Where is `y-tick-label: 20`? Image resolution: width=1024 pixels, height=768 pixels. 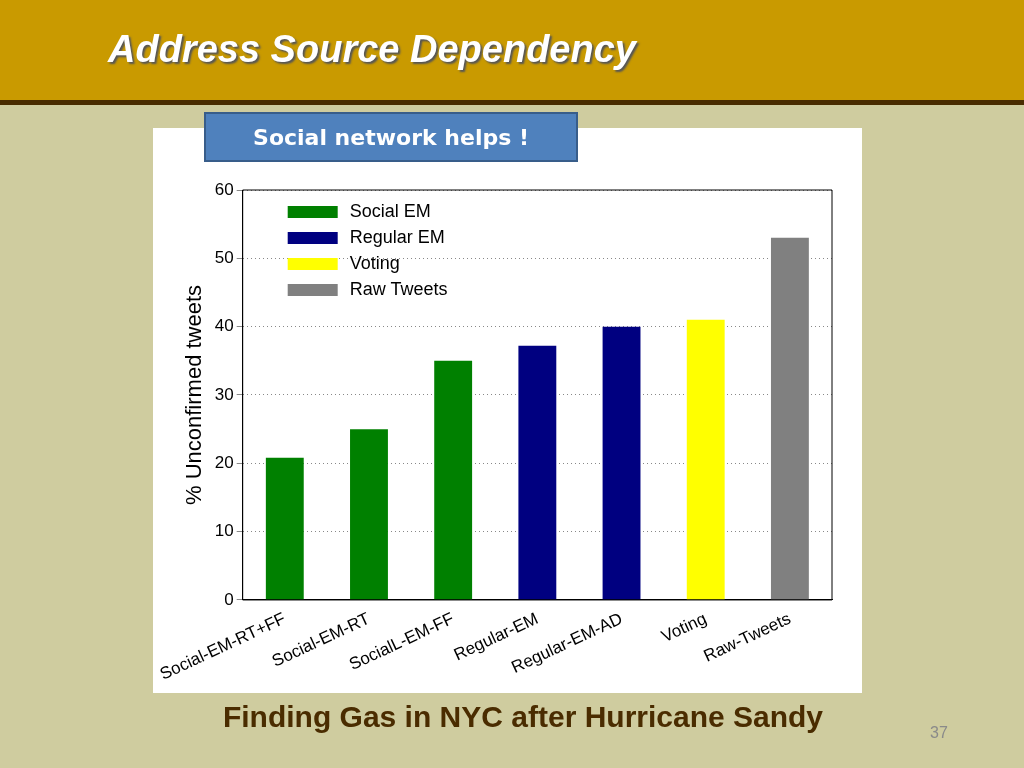
y-tick-label: 20 is located at coordinates (224, 462).